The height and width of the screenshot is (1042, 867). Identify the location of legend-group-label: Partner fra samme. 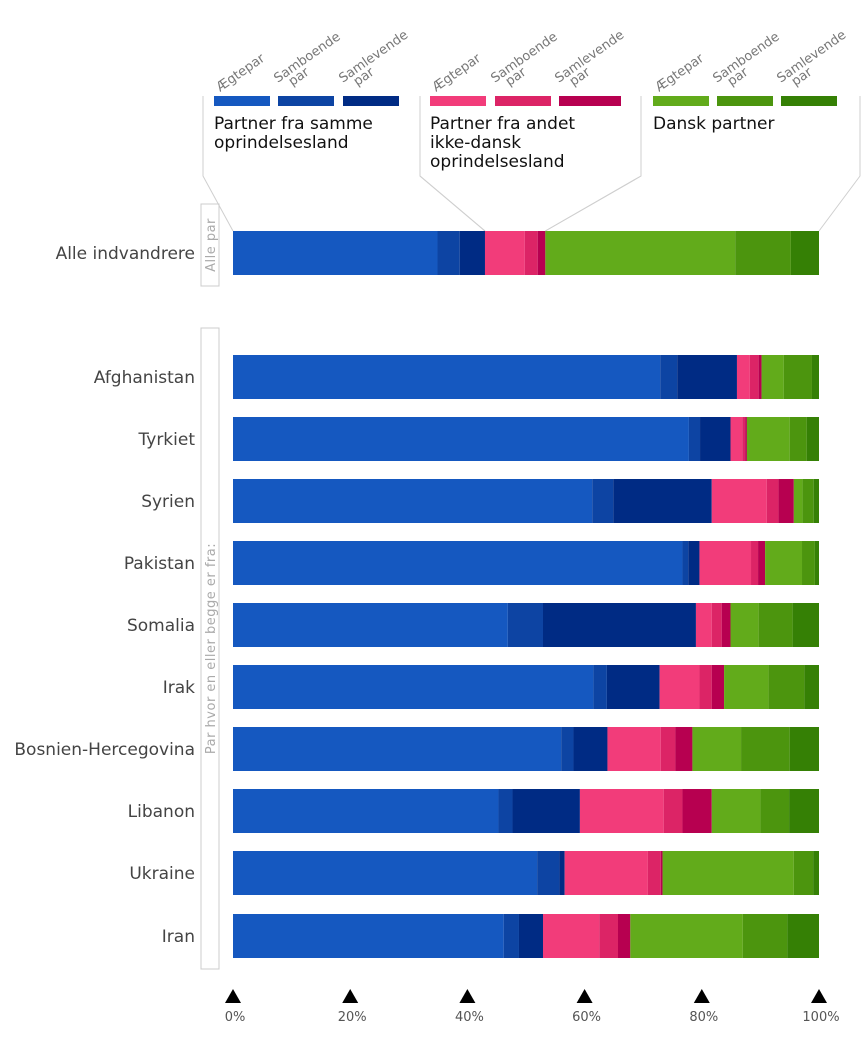
(293, 124).